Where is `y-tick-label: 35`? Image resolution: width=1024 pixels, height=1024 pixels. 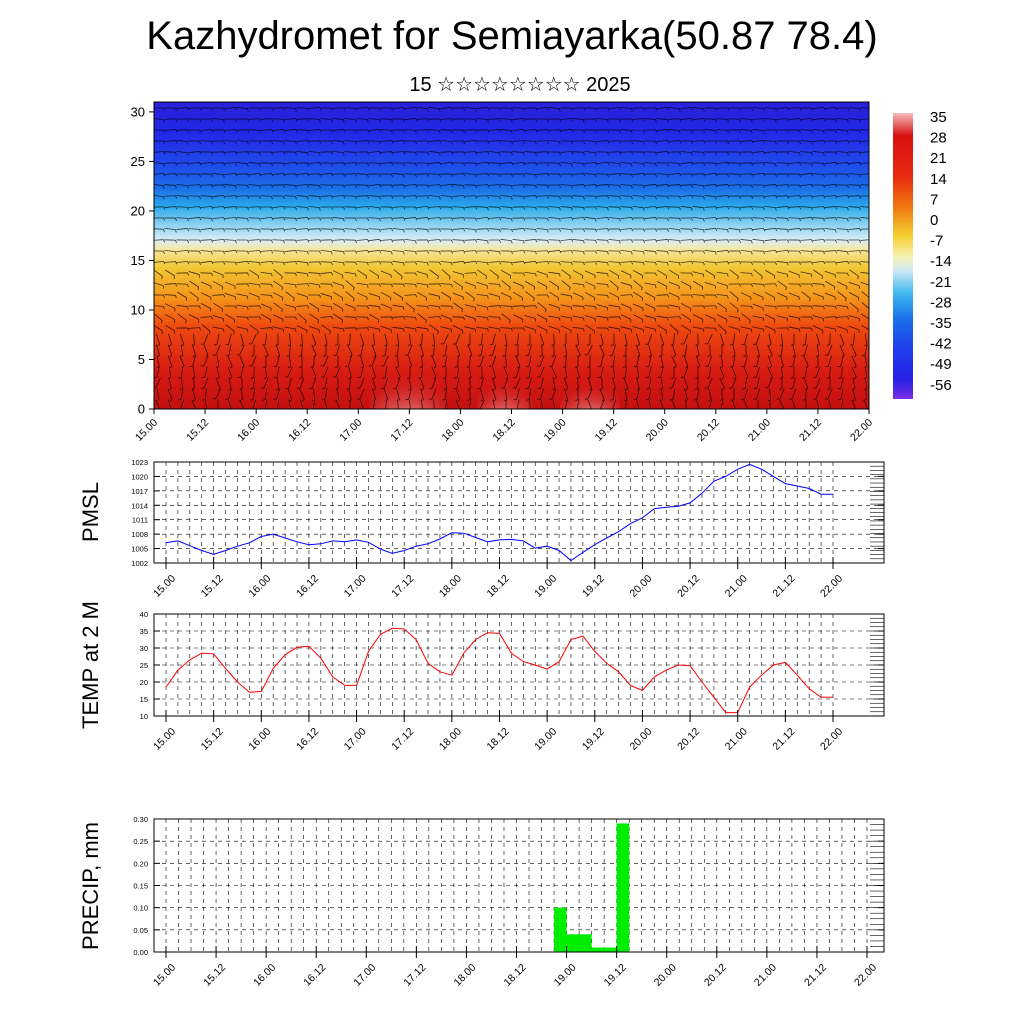
y-tick-label: 35 is located at coordinates (144, 631).